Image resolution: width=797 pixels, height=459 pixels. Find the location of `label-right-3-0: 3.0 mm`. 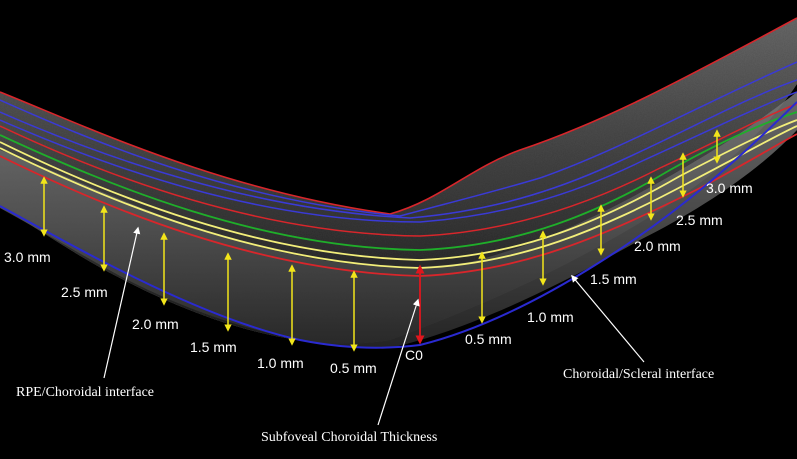

label-right-3-0: 3.0 mm is located at coordinates (729, 188).